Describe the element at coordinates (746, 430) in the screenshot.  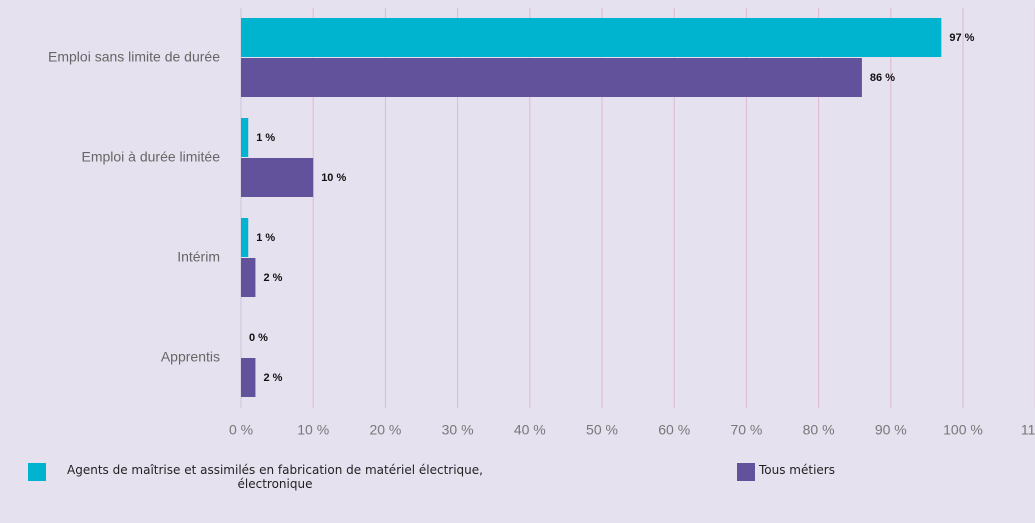
I see `x-tick-label: 70 %` at that location.